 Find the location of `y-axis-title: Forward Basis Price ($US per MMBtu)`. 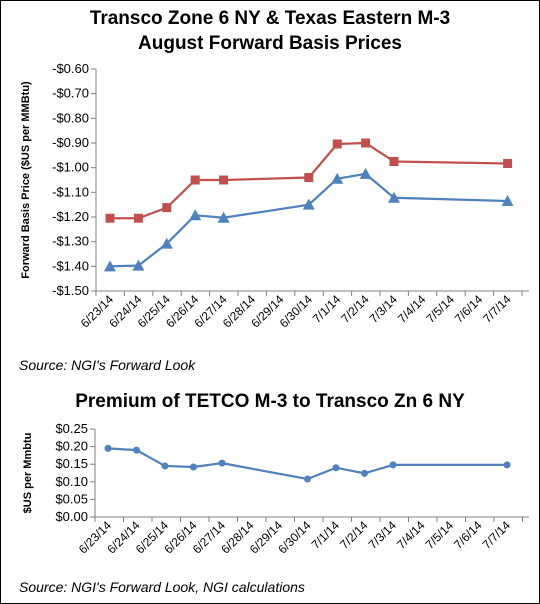

y-axis-title: Forward Basis Price ($US per MMBtu) is located at coordinates (26, 180).